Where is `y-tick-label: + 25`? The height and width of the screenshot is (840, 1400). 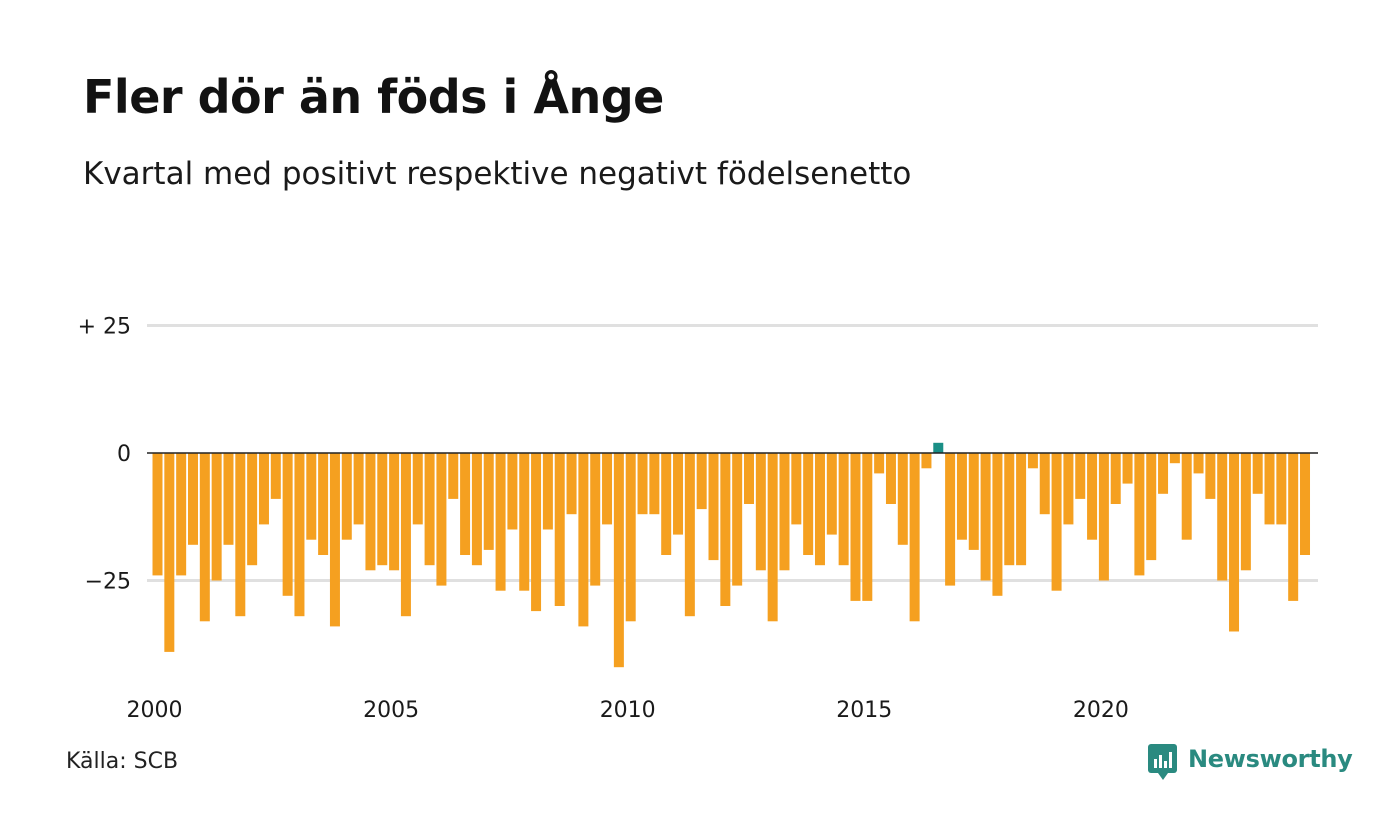 y-tick-label: + 25 is located at coordinates (104, 327).